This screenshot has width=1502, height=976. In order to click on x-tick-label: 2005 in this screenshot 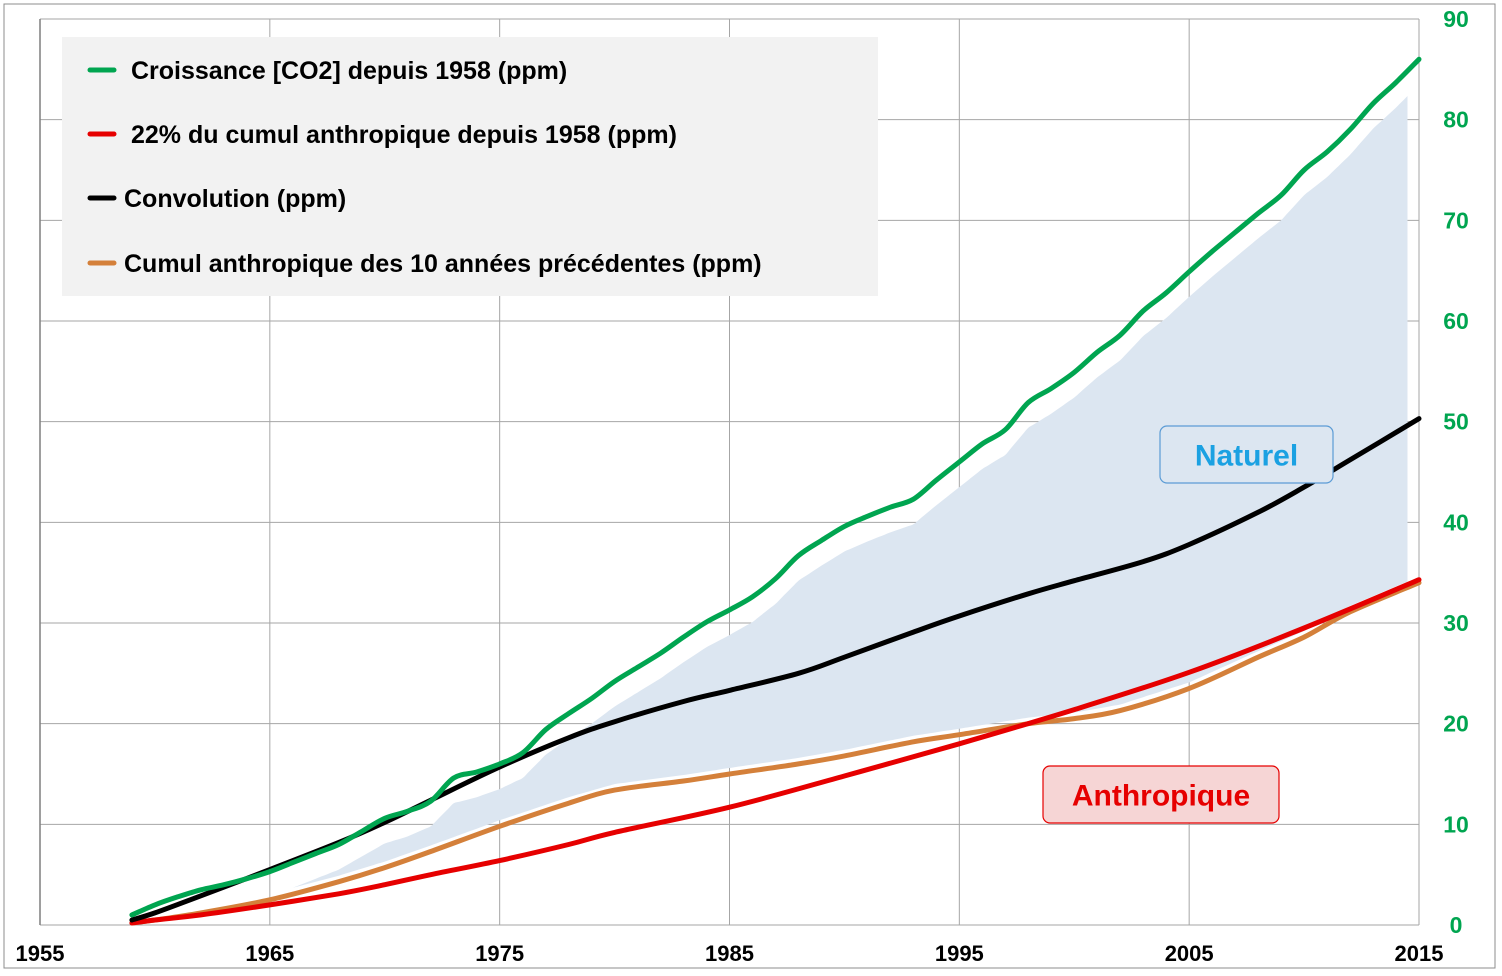, I will do `click(1189, 953)`.